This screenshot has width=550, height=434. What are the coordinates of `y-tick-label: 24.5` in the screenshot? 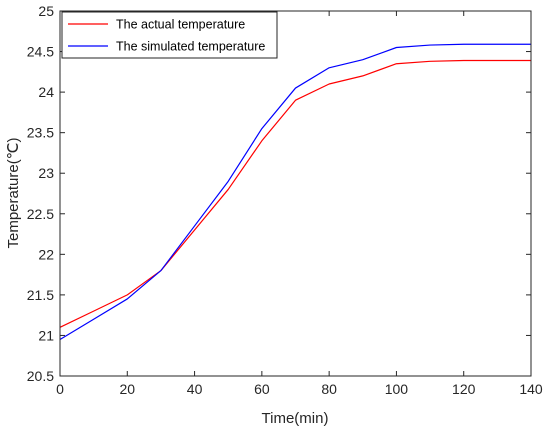 It's located at (40, 52).